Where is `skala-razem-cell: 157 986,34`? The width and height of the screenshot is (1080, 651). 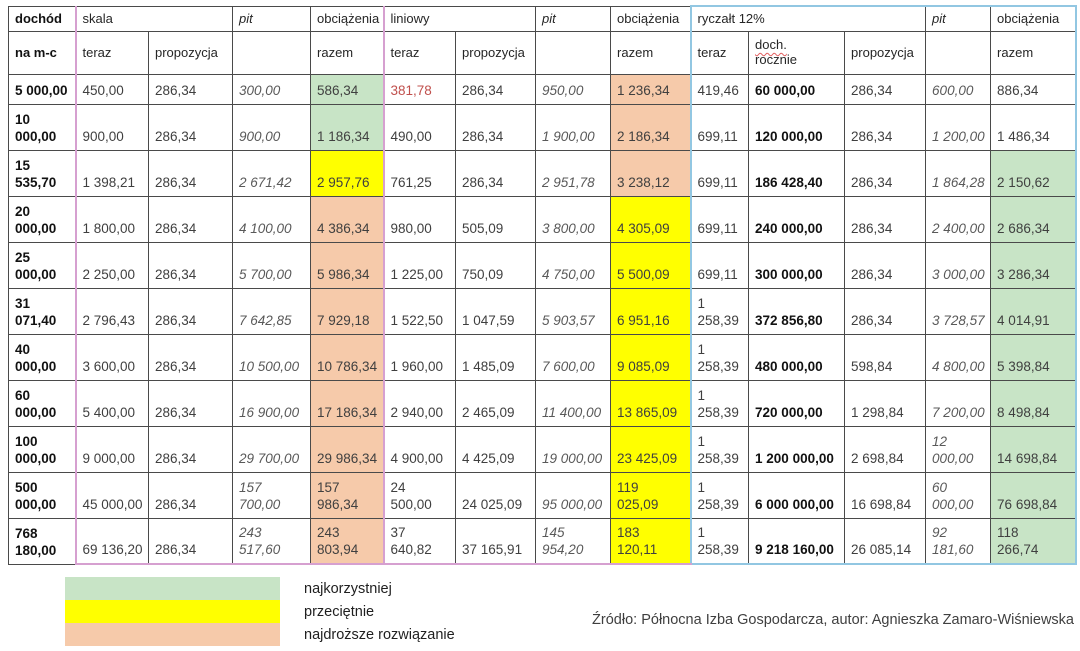
skala-razem-cell: 157 986,34 is located at coordinates (347, 495).